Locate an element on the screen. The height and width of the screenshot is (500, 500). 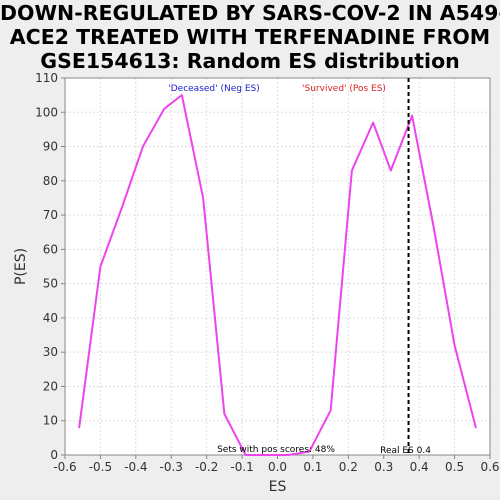
y-tick-label: 70 is located at coordinates (50, 215).